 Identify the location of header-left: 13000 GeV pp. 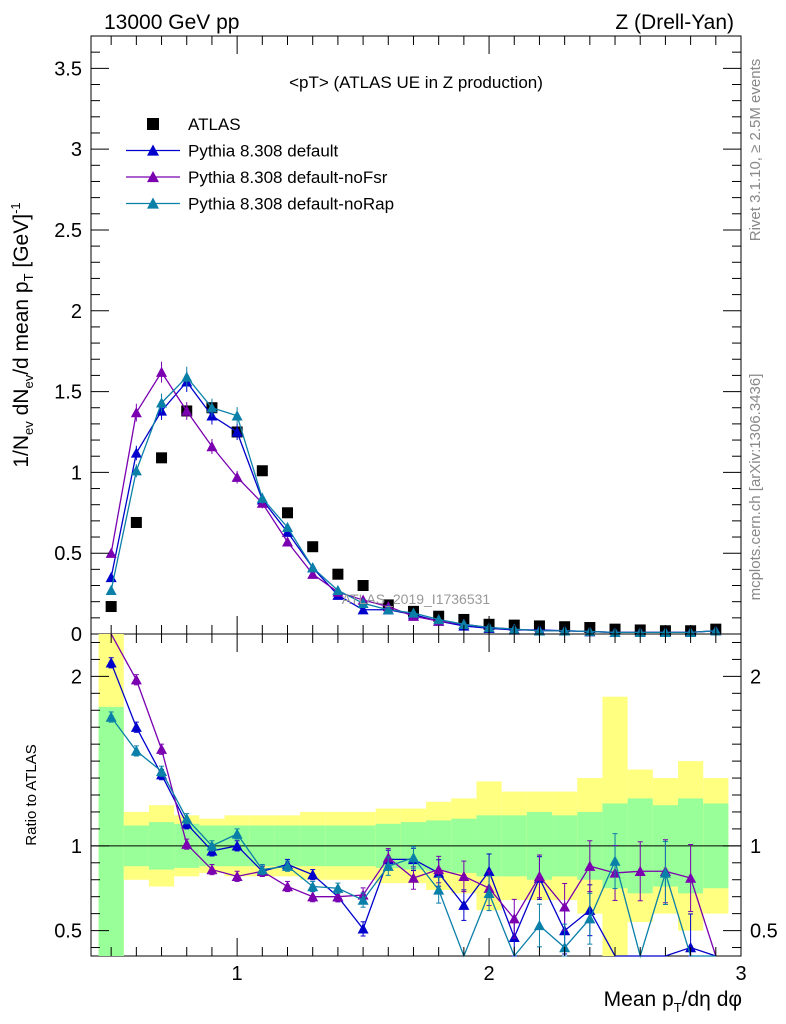
(171, 22).